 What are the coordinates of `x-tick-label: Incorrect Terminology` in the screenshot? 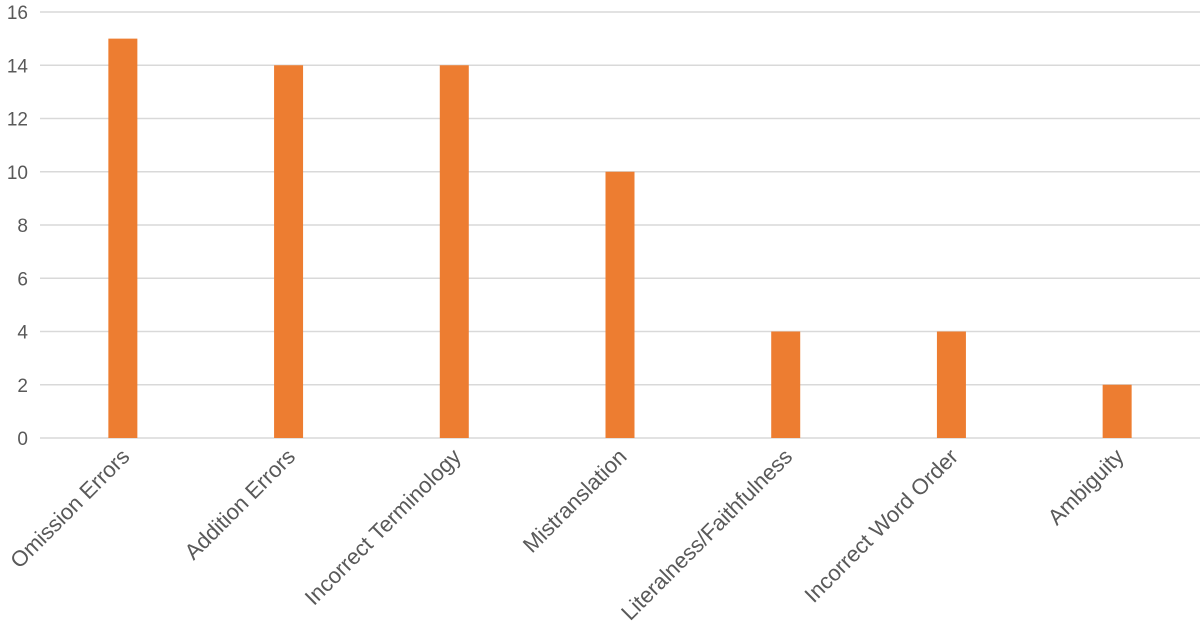 It's located at (383, 527).